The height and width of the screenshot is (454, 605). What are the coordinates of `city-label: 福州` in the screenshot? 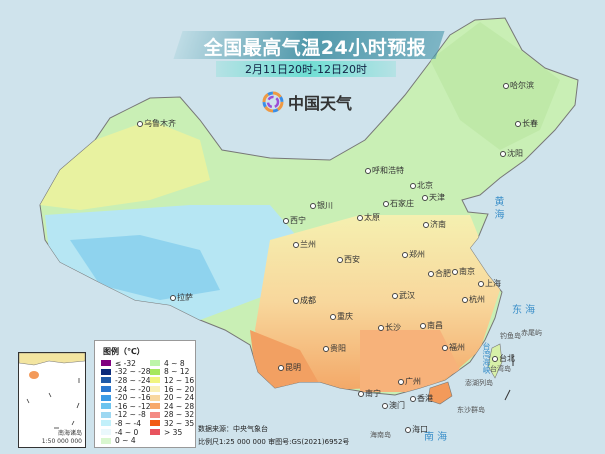 It's located at (453, 347).